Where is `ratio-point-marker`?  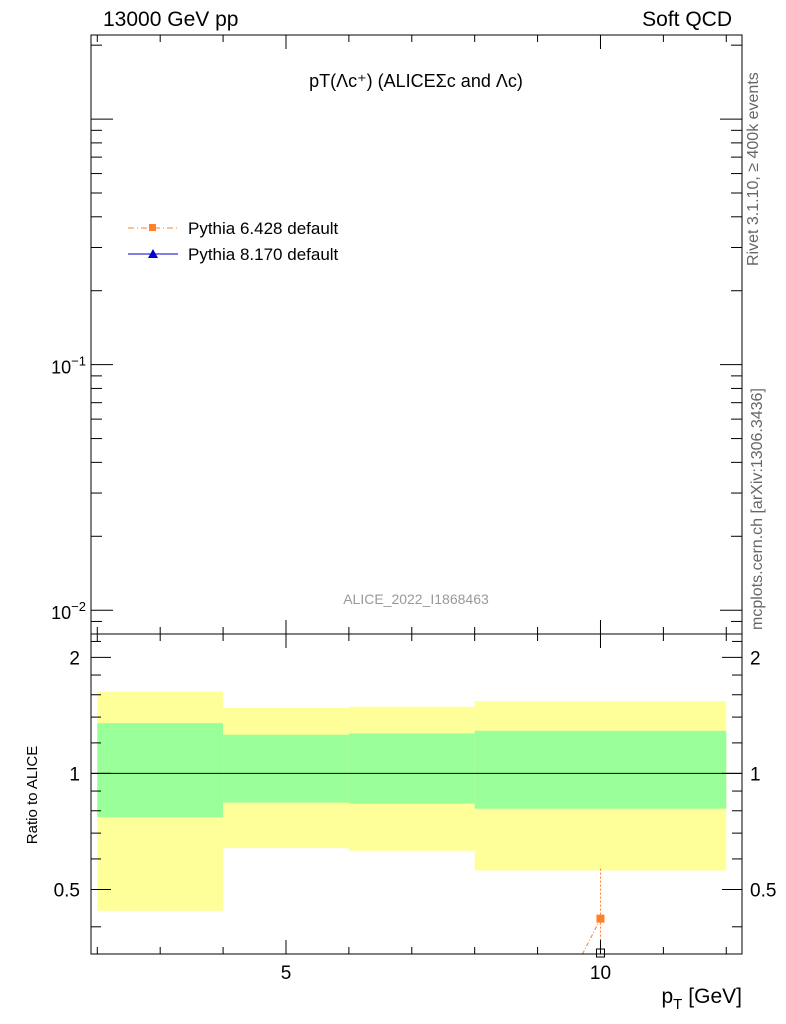
ratio-point-marker is located at coordinates (600, 918).